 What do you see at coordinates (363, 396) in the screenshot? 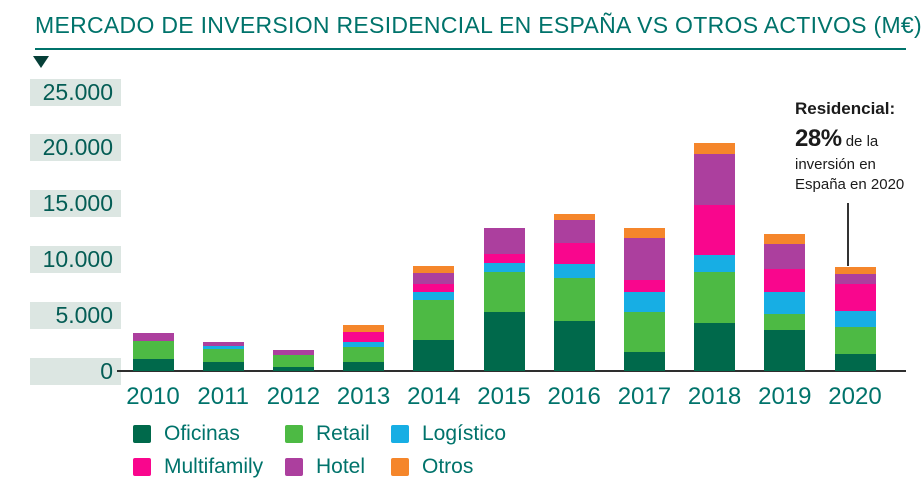
I see `x-tick-2013: 2013` at bounding box center [363, 396].